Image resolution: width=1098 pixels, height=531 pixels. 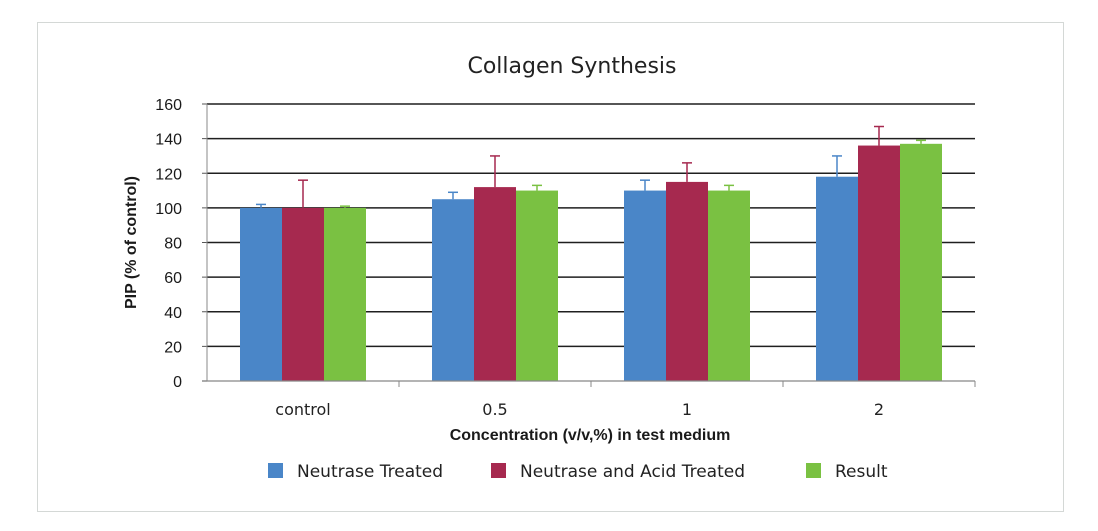 I want to click on y-tick-label: 160, so click(x=168, y=105).